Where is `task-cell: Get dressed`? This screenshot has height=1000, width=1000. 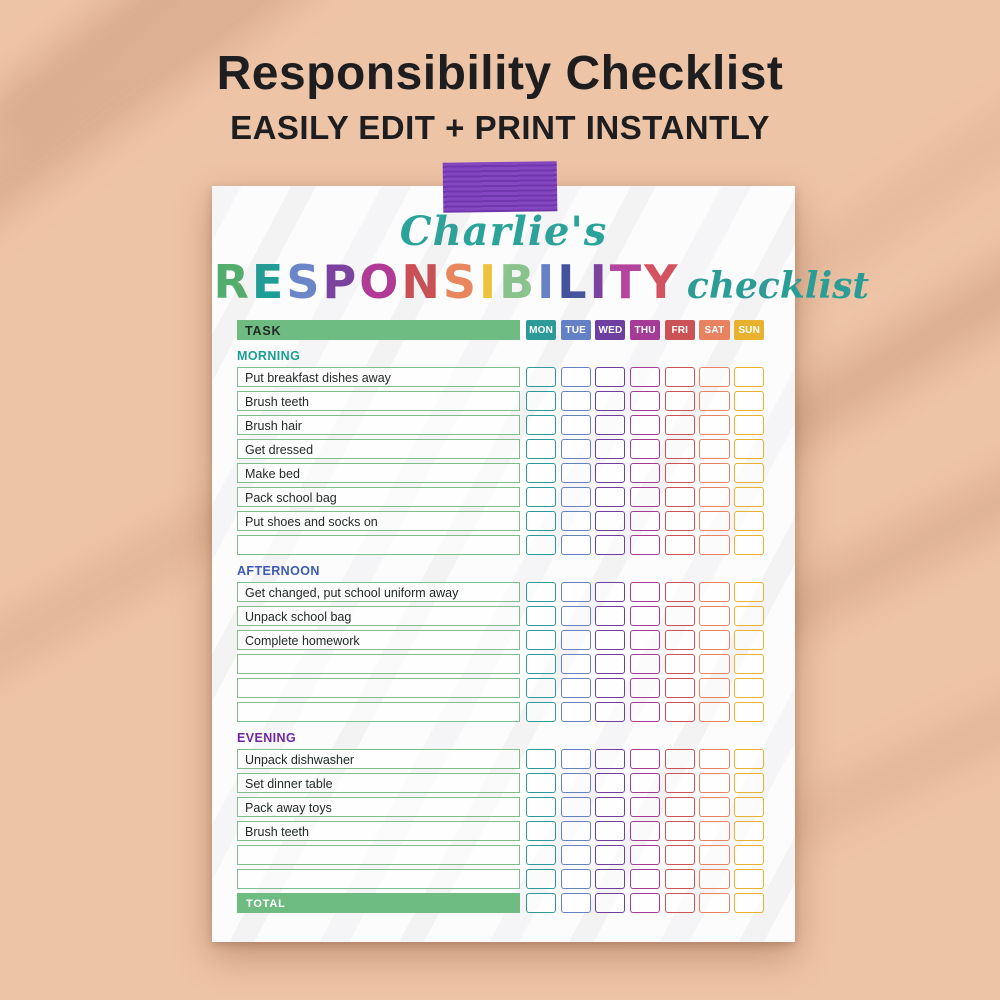
task-cell: Get dressed is located at coordinates (378, 449).